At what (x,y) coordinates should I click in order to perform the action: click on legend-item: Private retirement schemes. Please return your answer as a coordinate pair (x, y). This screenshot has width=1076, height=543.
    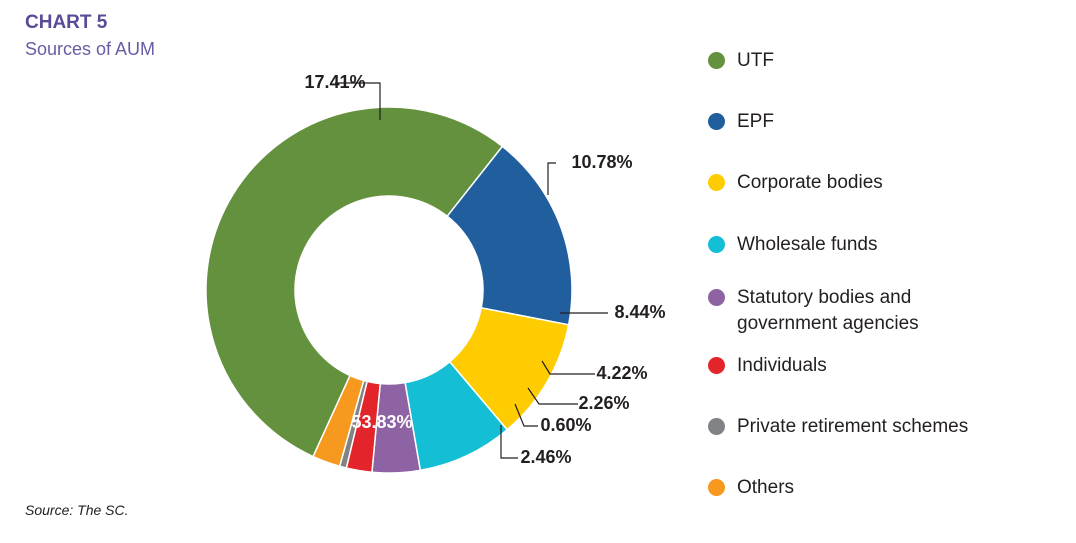
    Looking at the image, I should click on (838, 427).